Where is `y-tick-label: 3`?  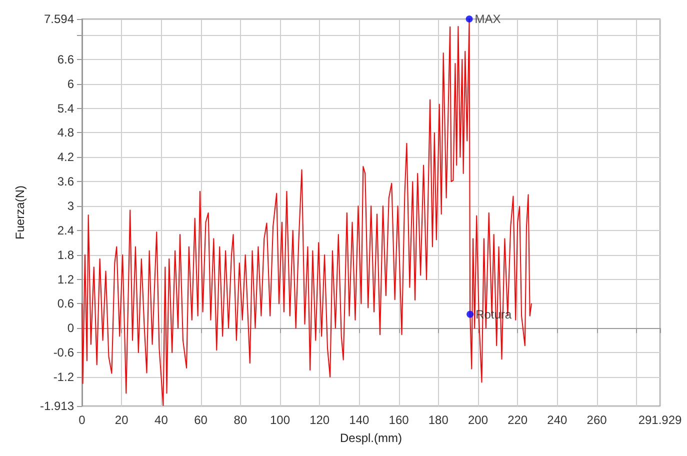 y-tick-label: 3 is located at coordinates (70, 206).